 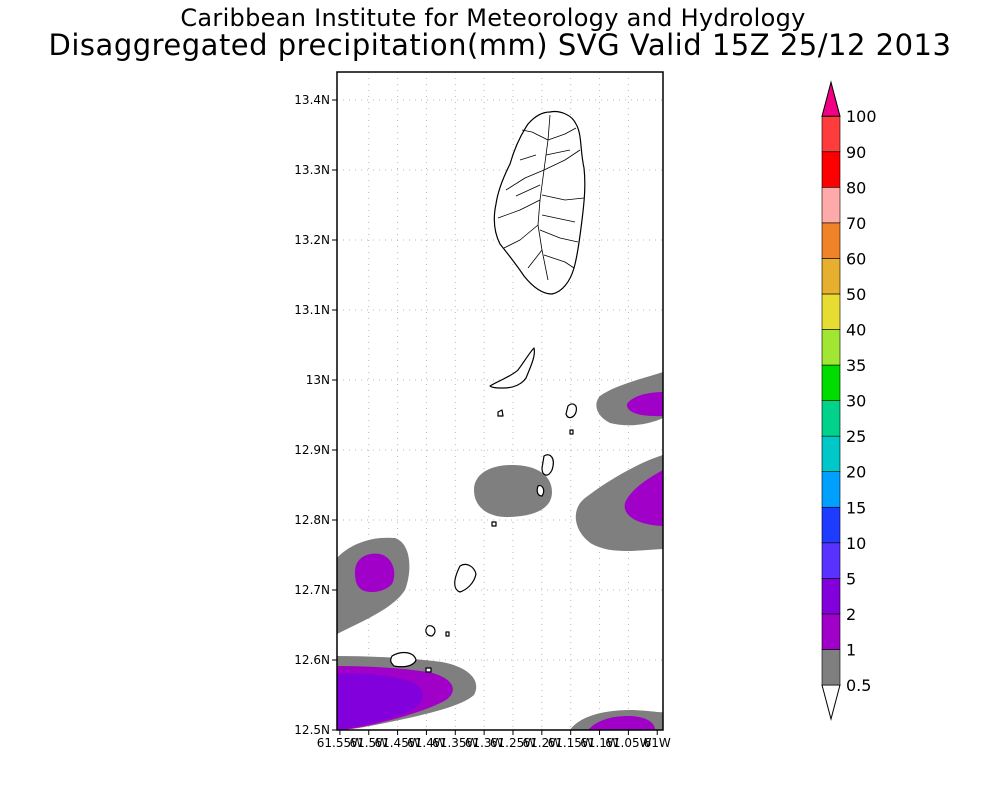 What do you see at coordinates (858, 685) in the screenshot?
I see `colorbar-level-label: 0.5` at bounding box center [858, 685].